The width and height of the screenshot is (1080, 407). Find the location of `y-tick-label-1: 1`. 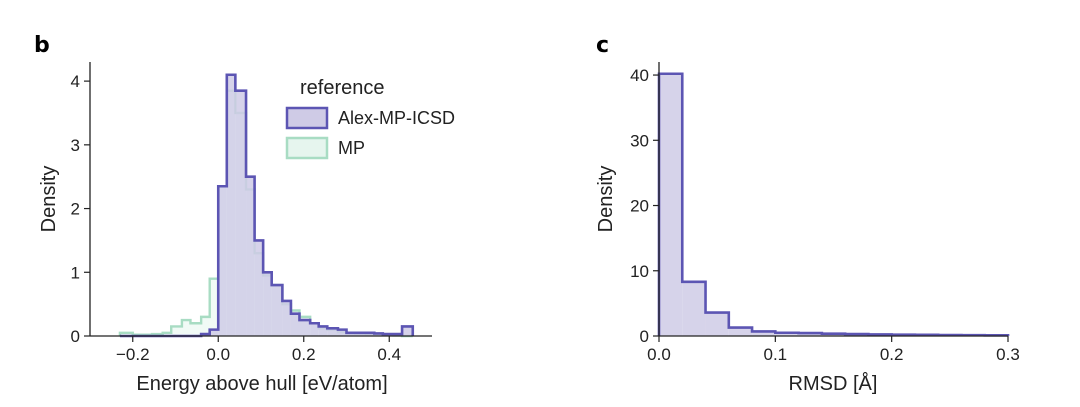

y-tick-label-1: 1 is located at coordinates (75, 272).